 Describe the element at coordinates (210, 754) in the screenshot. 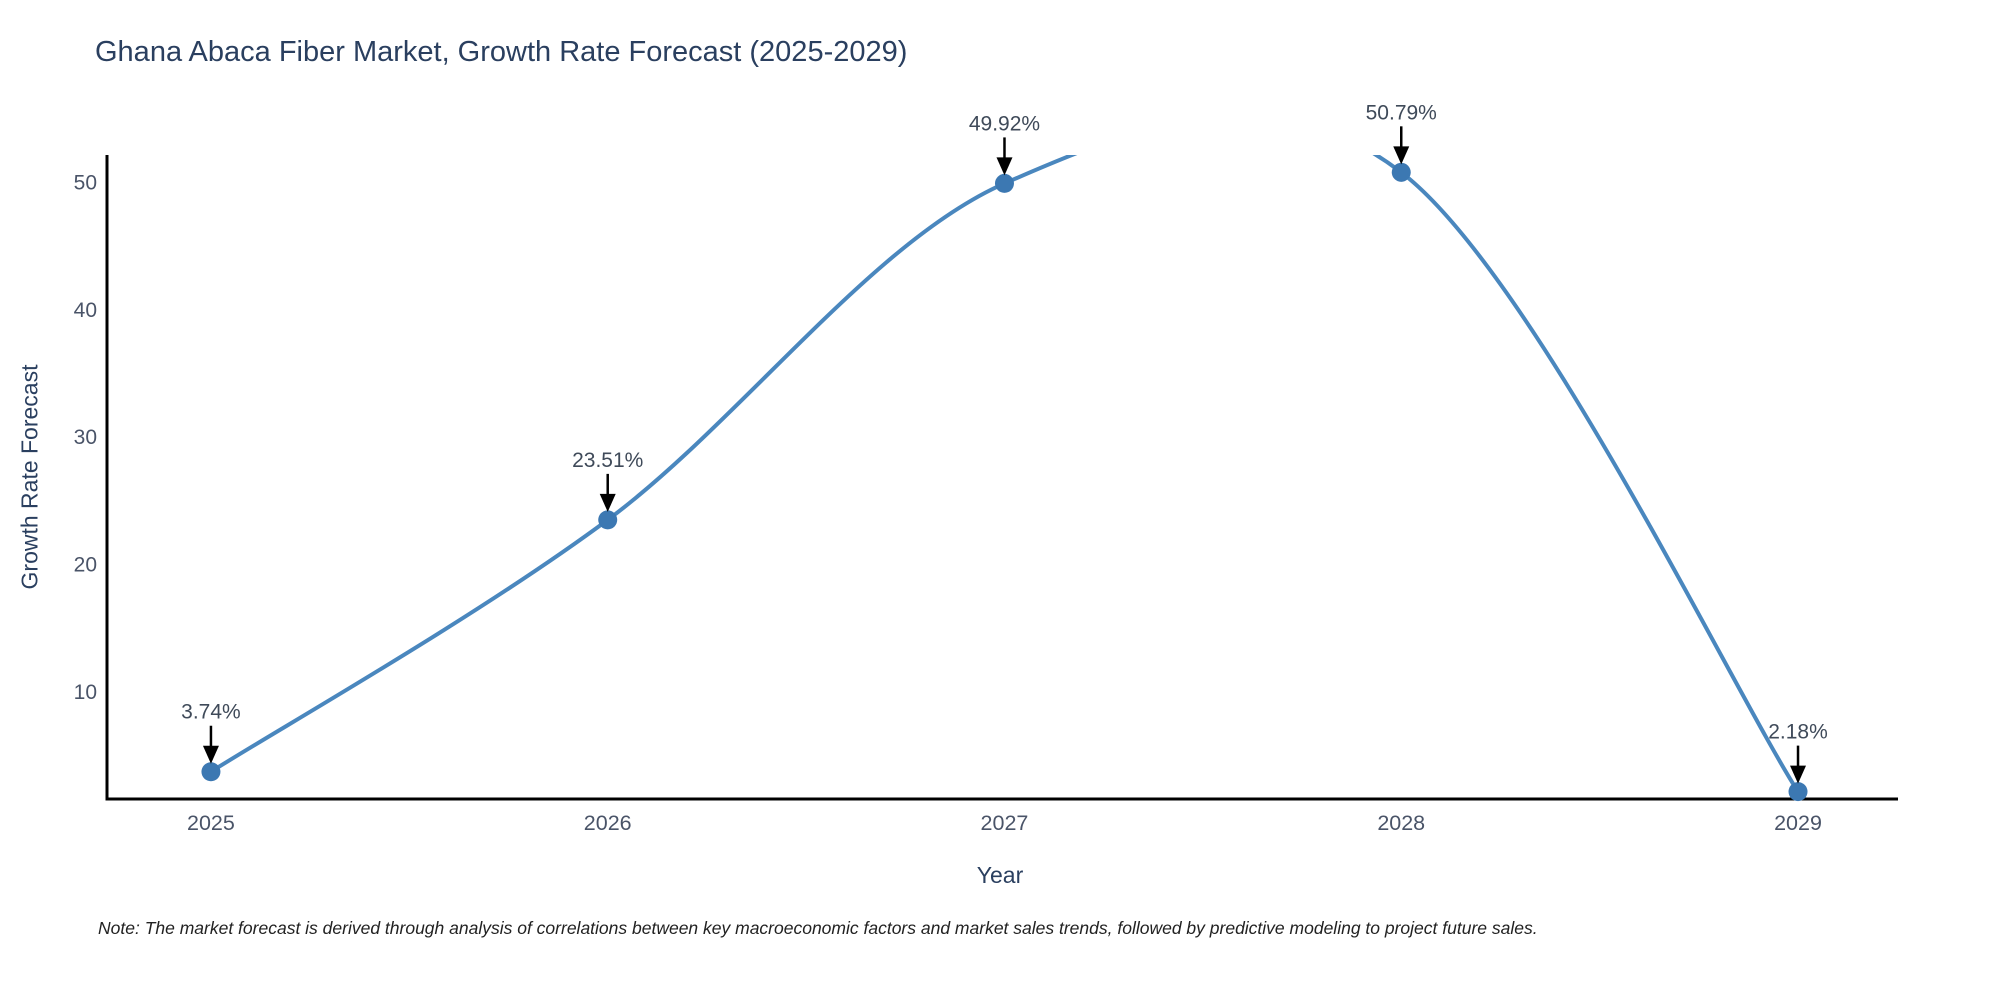

I see `annotation-arrowhead-2025` at that location.